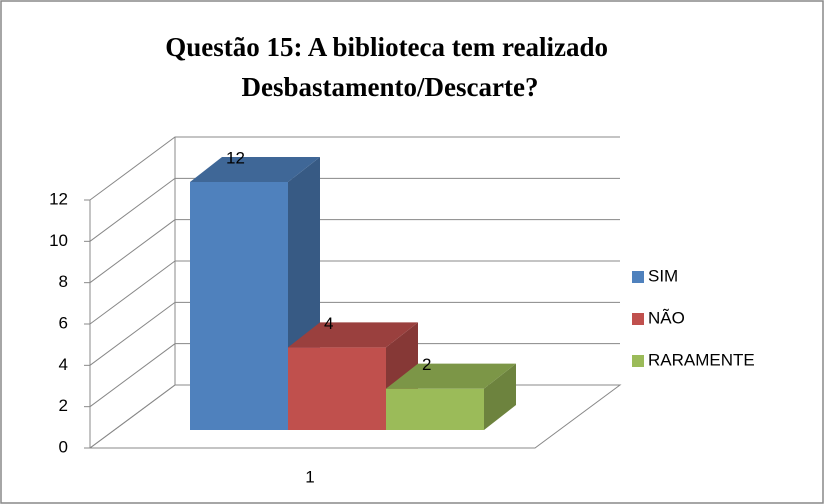 The width and height of the screenshot is (824, 504). What do you see at coordinates (500, 396) in the screenshot?
I see `bar-side` at bounding box center [500, 396].